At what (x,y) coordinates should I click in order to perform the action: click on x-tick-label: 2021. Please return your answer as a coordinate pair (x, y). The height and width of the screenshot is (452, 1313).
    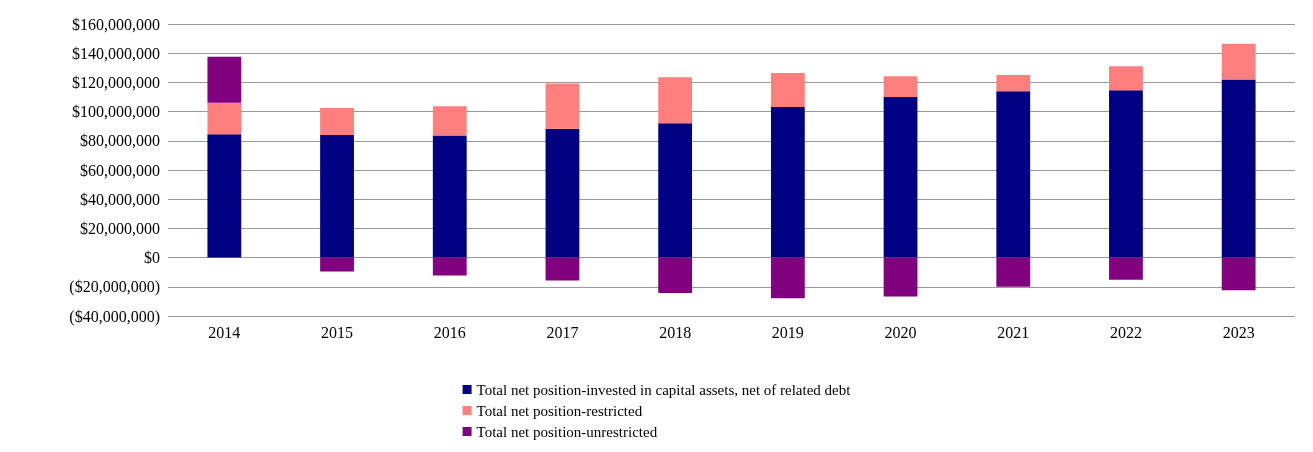
    Looking at the image, I should click on (1013, 332).